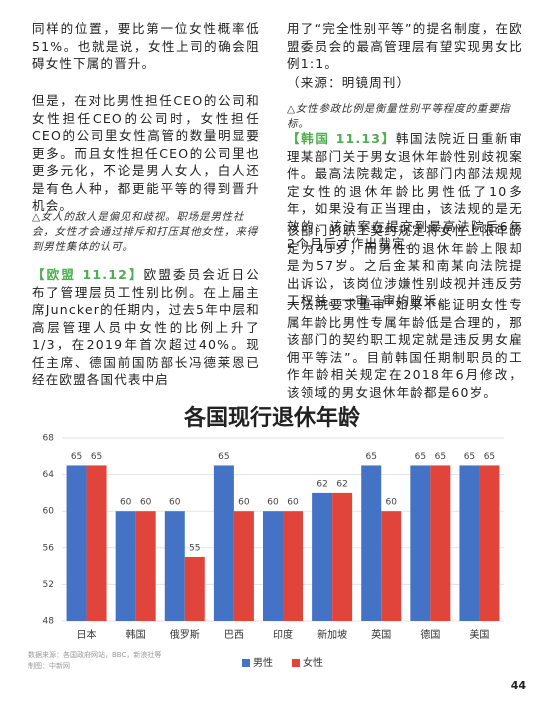  Describe the element at coordinates (283, 634) in the screenshot. I see `x-tick-label: 印度` at that location.